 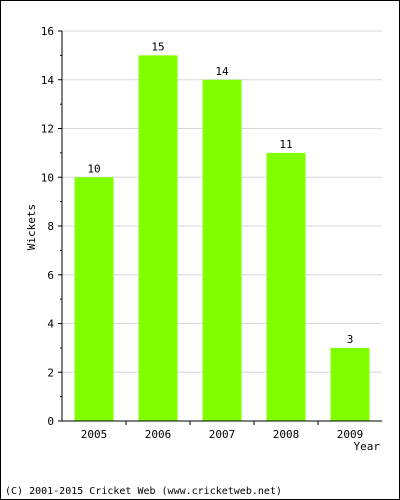 I want to click on y-tick-label: 6, so click(x=50, y=275).